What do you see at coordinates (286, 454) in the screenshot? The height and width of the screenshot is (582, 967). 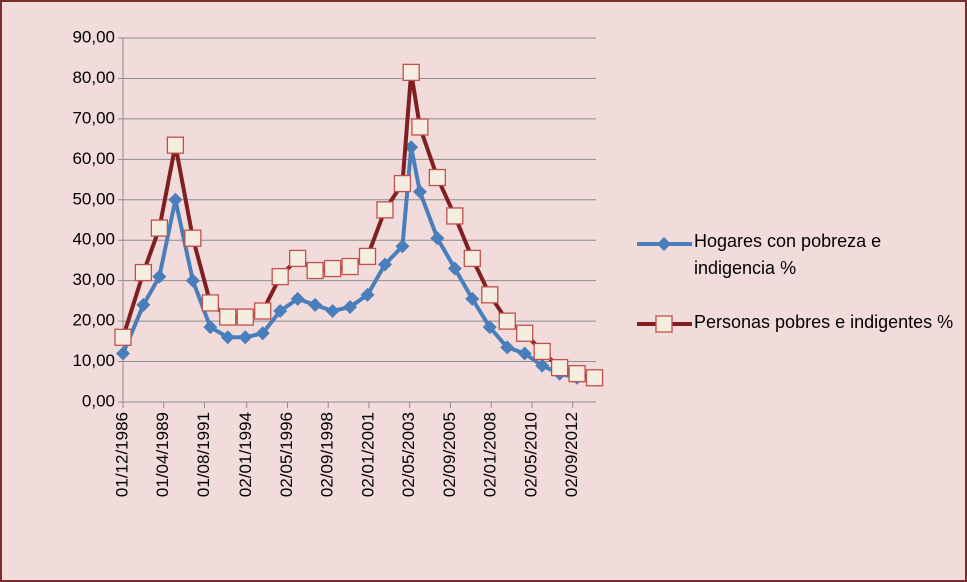 I see `x-tick-label: 02/05/1996` at bounding box center [286, 454].